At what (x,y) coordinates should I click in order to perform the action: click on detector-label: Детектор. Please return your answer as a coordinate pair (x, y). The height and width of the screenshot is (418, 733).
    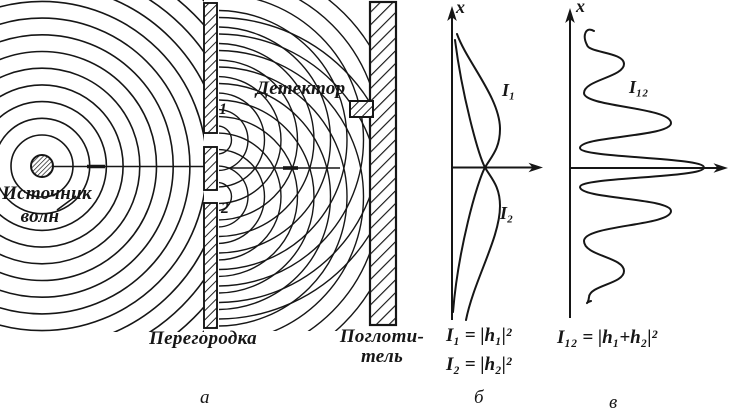
    Looking at the image, I should click on (301, 88).